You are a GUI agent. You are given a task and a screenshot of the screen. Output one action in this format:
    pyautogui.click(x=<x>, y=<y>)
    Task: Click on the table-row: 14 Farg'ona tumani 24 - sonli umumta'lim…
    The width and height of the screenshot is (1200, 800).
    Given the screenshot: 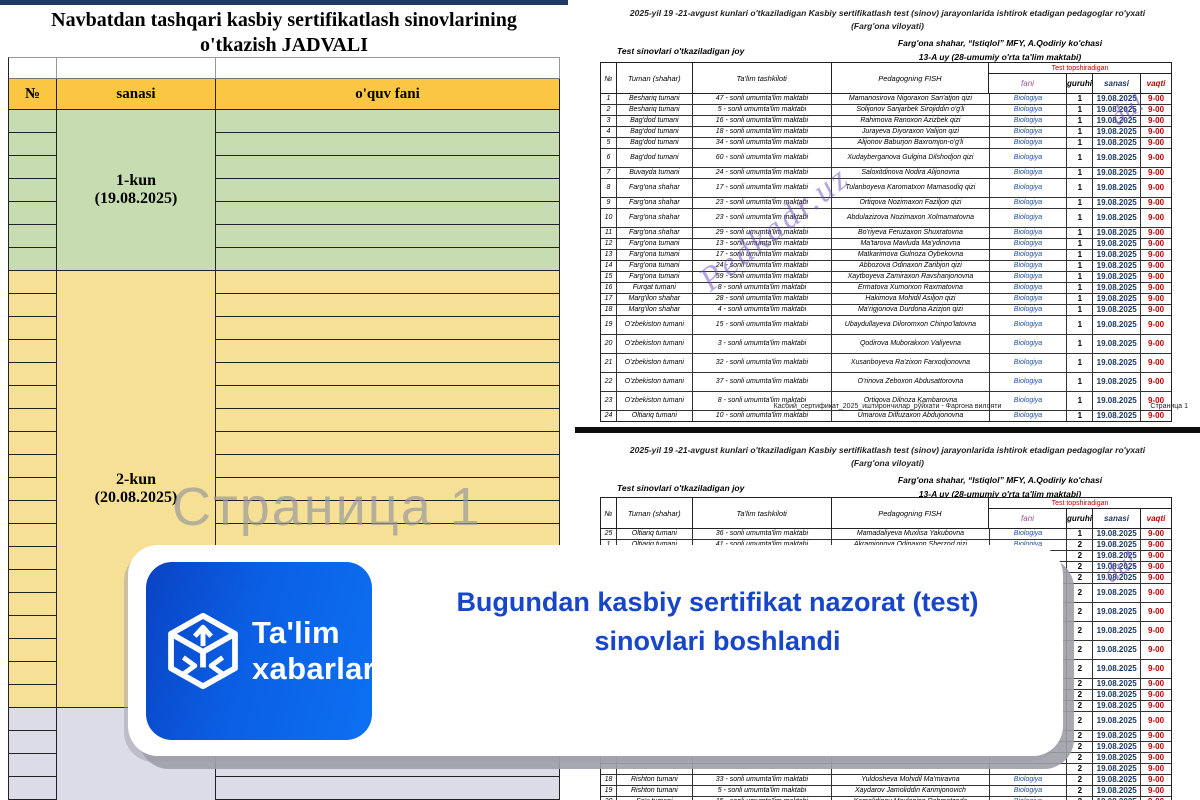 What is the action you would take?
    pyautogui.click(x=886, y=266)
    